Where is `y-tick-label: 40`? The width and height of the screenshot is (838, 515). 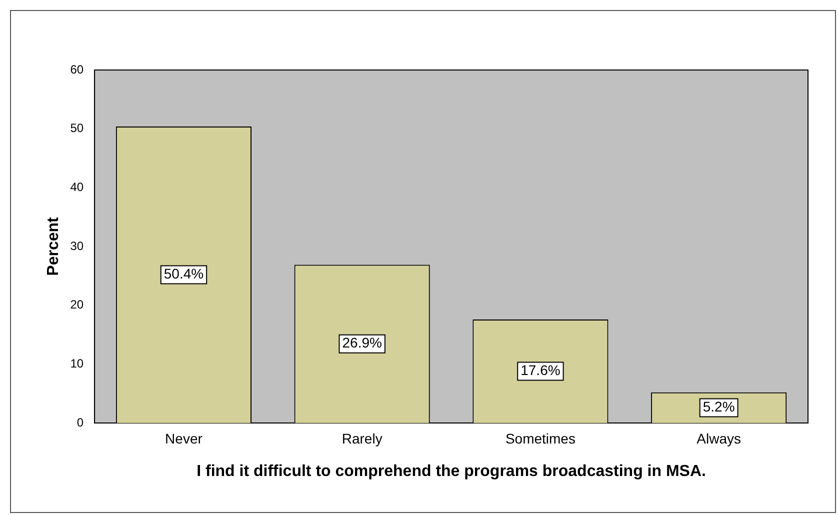
y-tick-label: 40 is located at coordinates (77, 187).